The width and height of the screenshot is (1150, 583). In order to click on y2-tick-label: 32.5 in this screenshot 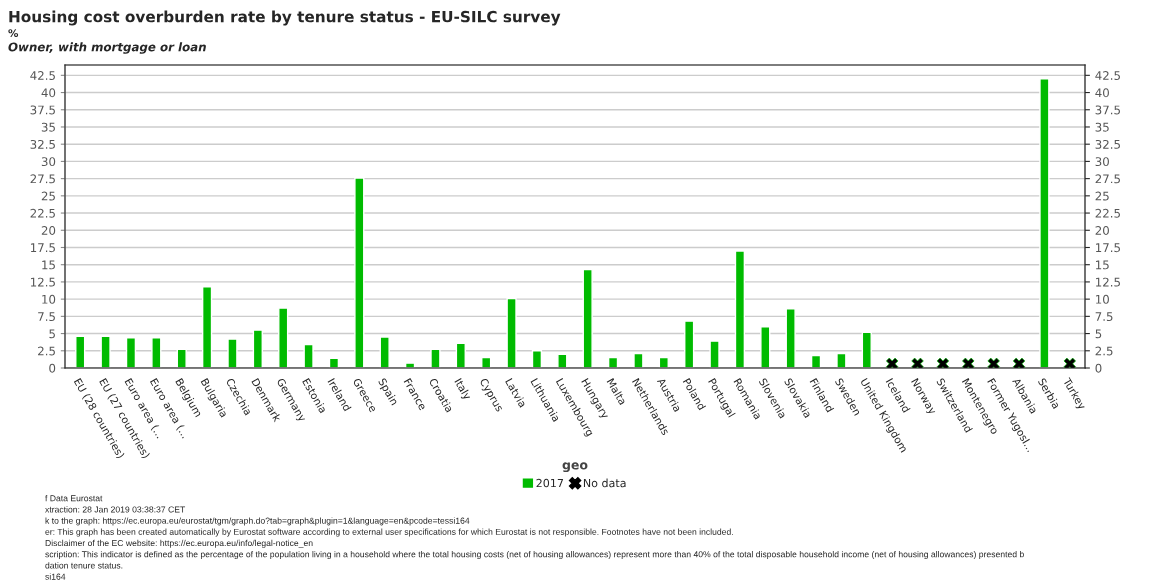, I will do `click(1107, 144)`.